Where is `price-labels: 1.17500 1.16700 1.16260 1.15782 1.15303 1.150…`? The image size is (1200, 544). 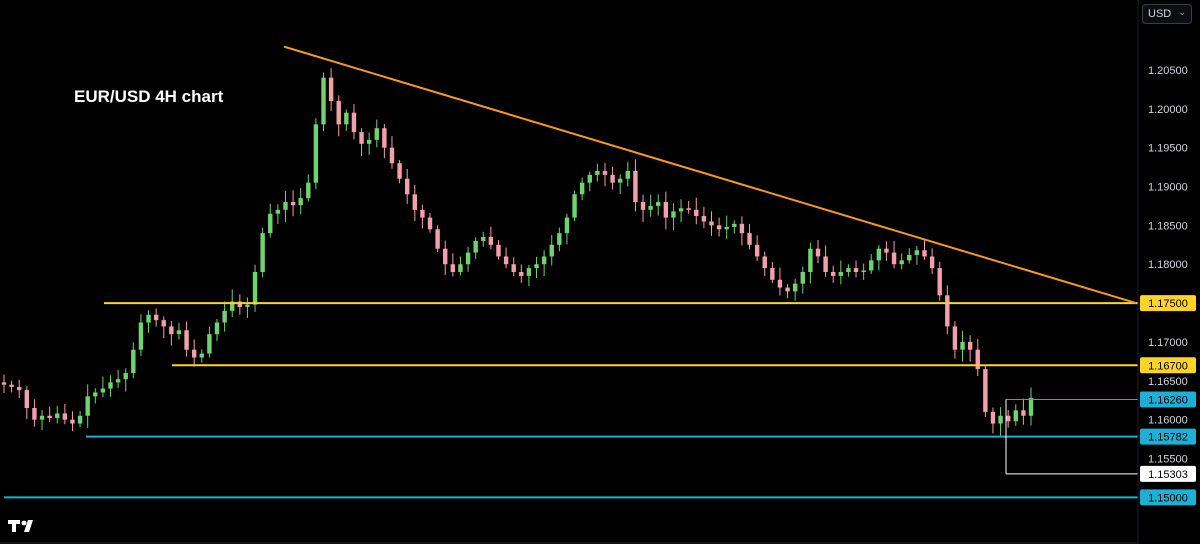 price-labels: 1.17500 1.16700 1.16260 1.15782 1.15303 1.150… is located at coordinates (1168, 400).